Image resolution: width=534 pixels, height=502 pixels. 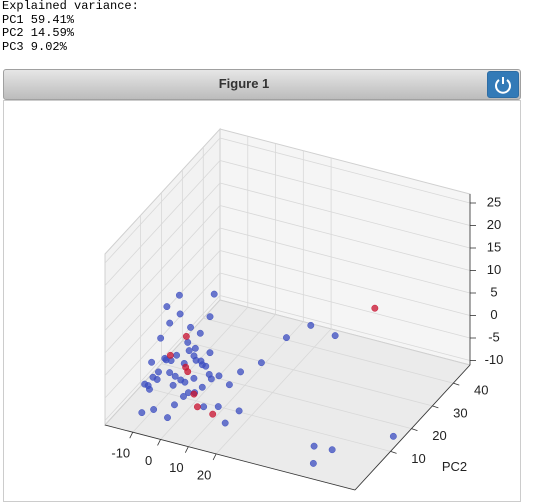 I want to click on y-axis-line, so click(x=412, y=427).